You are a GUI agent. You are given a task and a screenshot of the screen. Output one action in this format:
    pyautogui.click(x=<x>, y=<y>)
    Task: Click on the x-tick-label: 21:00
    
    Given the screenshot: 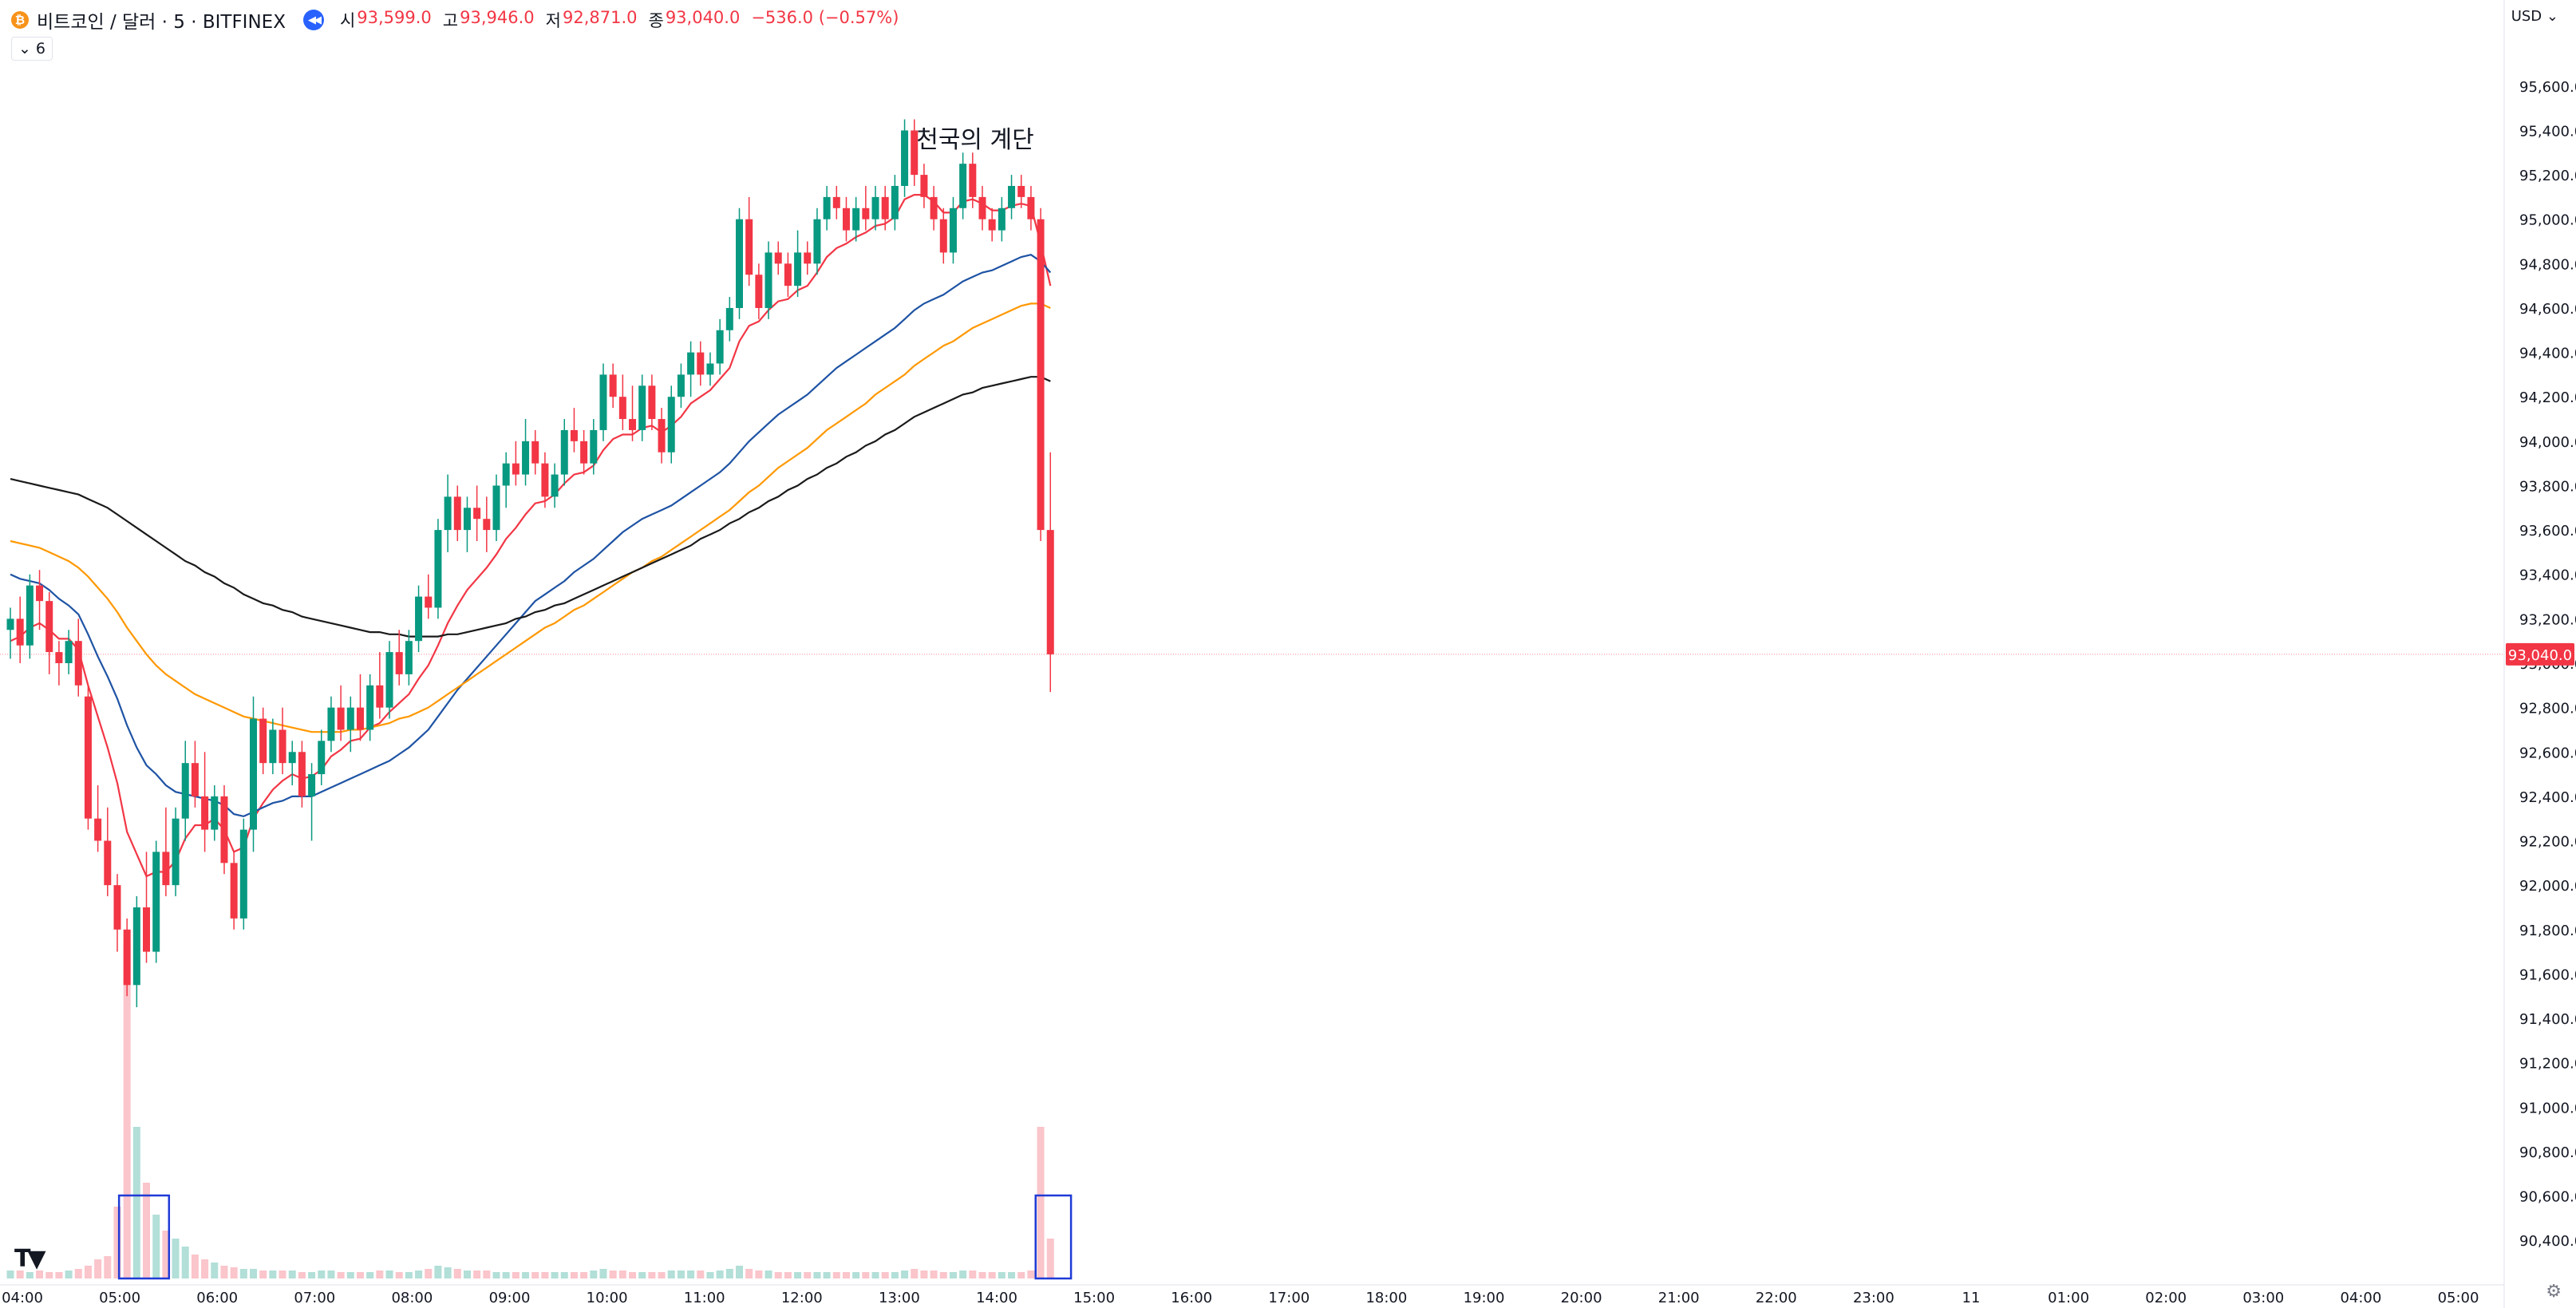 What is the action you would take?
    pyautogui.click(x=1679, y=1298)
    